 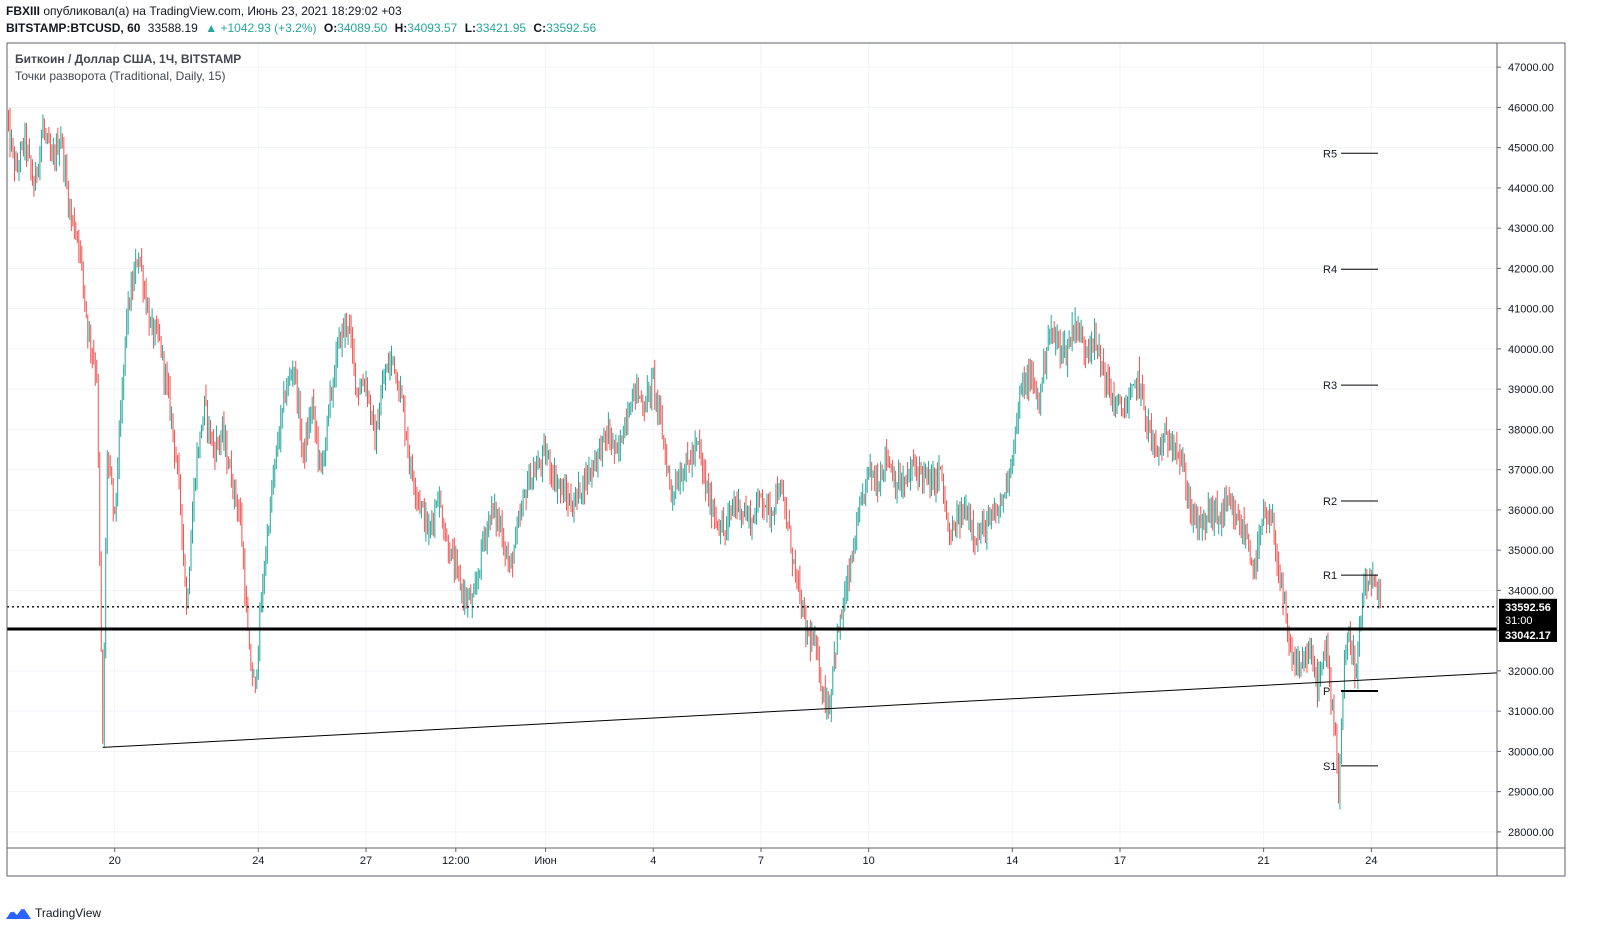 I want to click on y-tick-label: 30000.00, so click(x=1531, y=752).